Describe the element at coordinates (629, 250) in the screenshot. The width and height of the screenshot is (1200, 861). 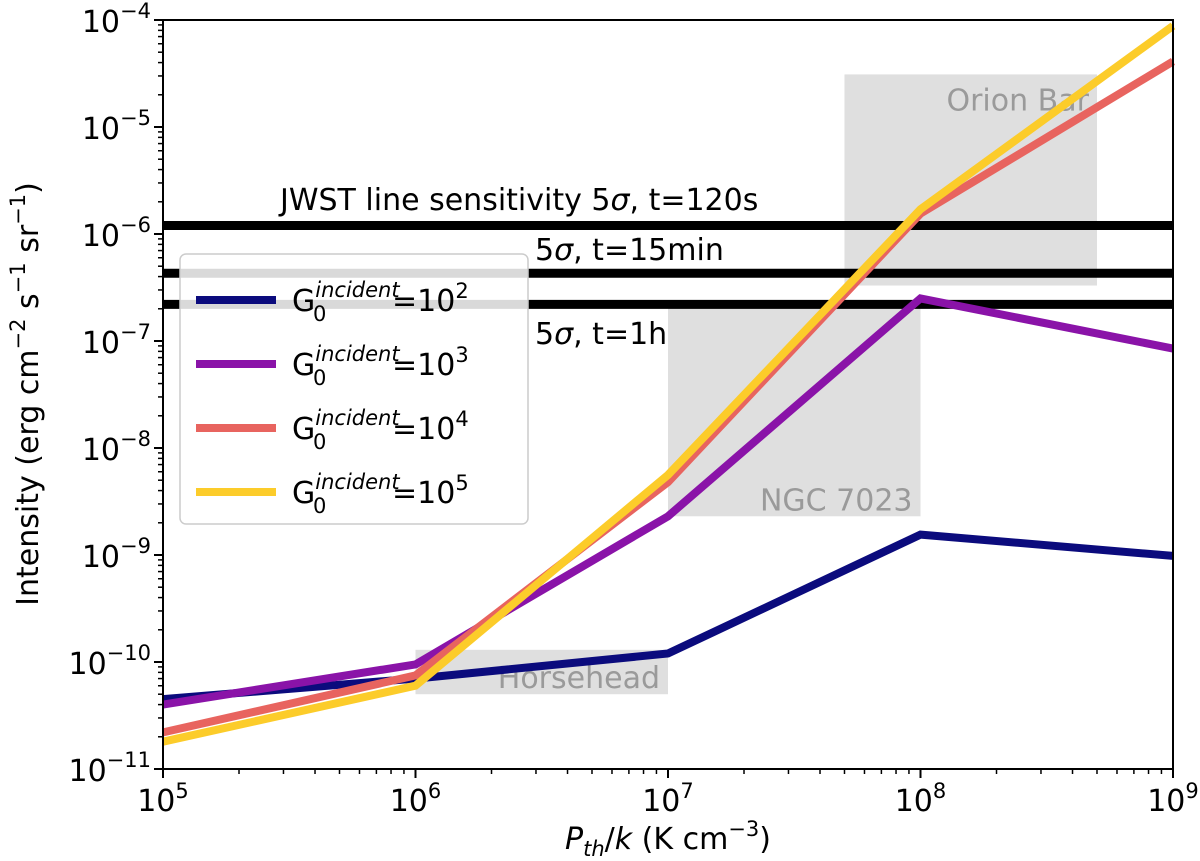
I see `sensitivity-label-15min: 5σ, t=15min` at that location.